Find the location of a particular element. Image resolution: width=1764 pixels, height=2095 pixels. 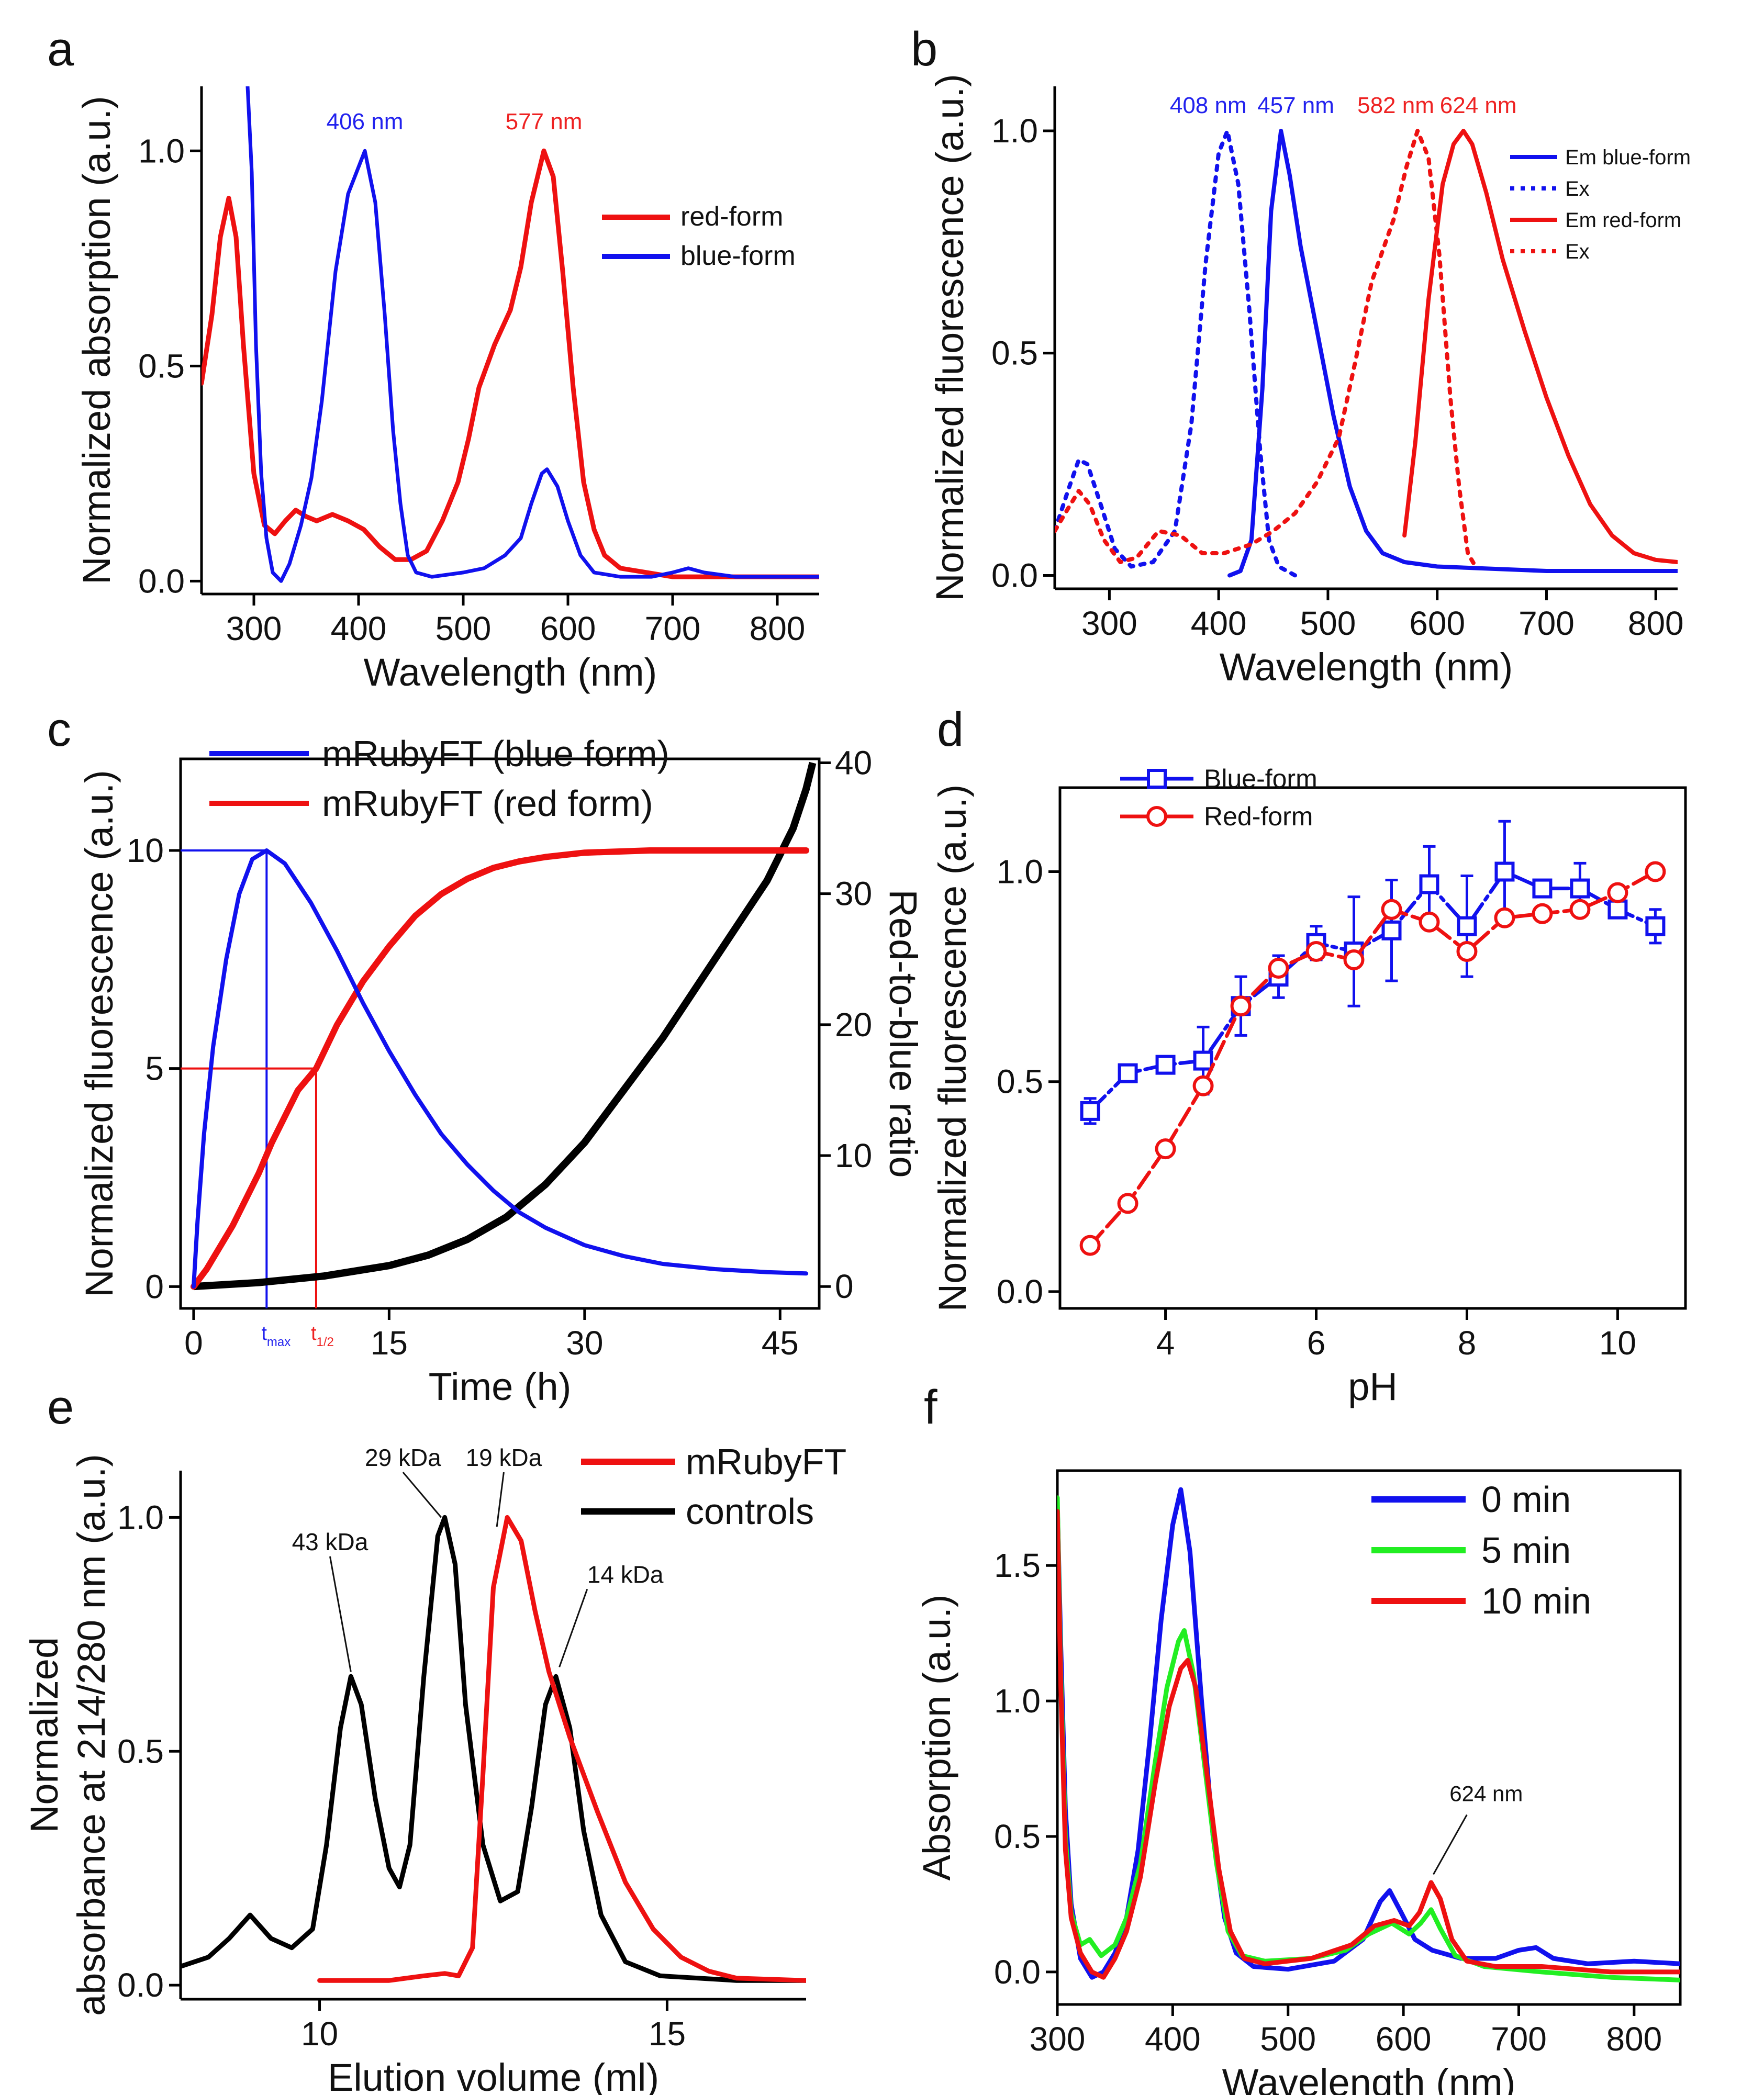

y2-tick-label: 10 is located at coordinates (854, 1155).